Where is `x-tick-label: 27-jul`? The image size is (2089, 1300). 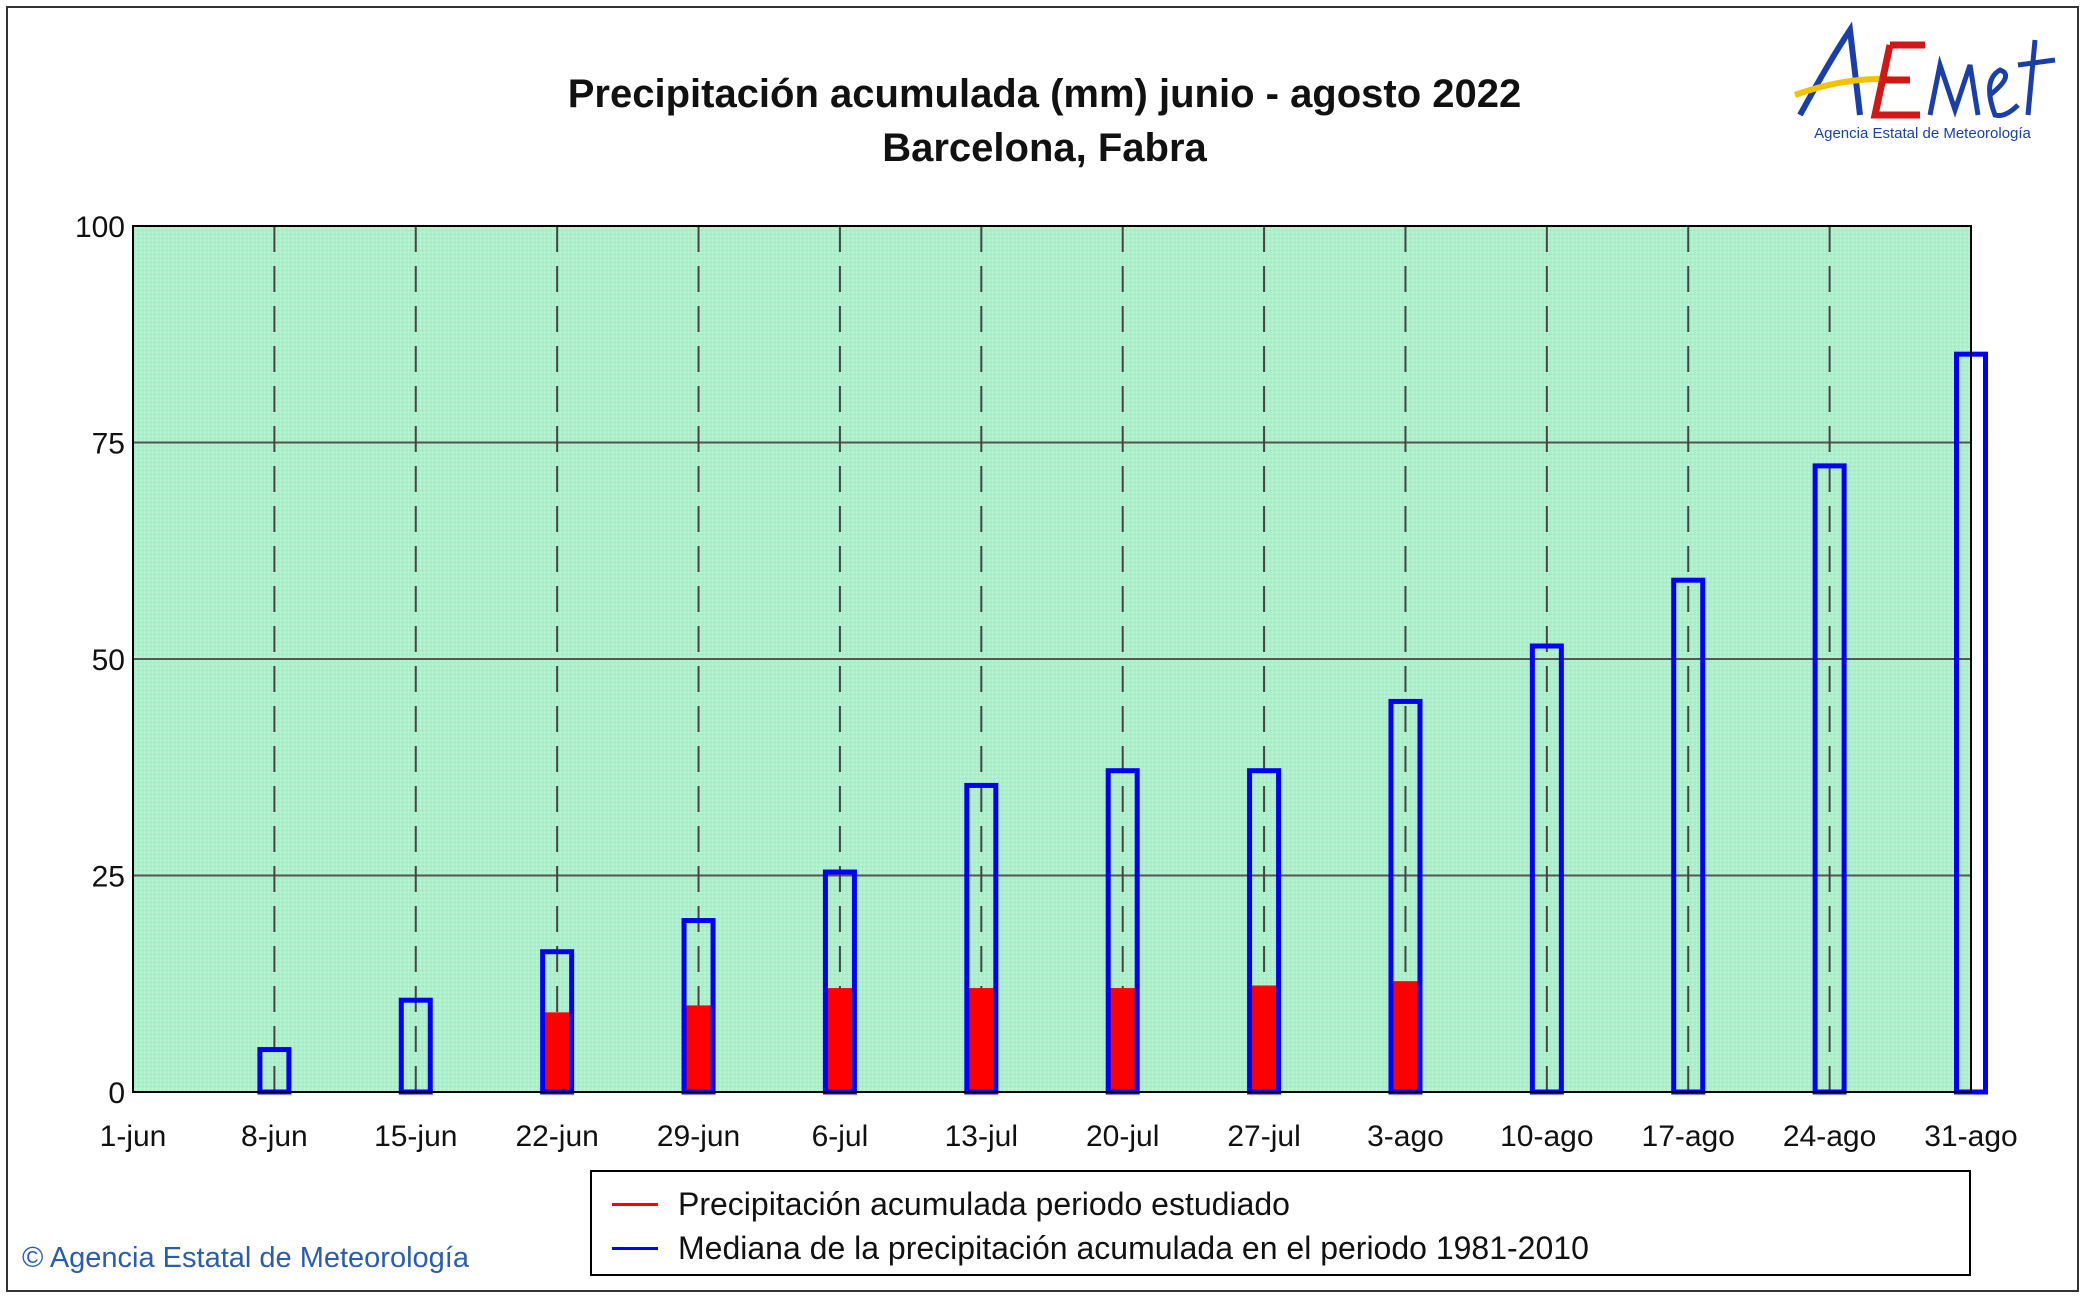
x-tick-label: 27-jul is located at coordinates (1263, 1136).